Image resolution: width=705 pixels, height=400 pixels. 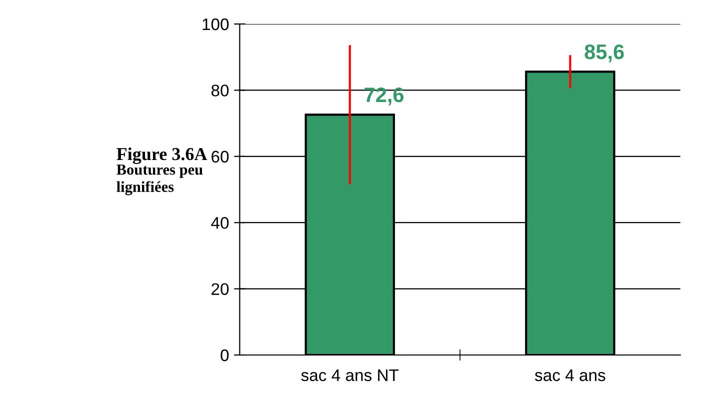 I want to click on y-tick-label: 80, so click(x=220, y=90).